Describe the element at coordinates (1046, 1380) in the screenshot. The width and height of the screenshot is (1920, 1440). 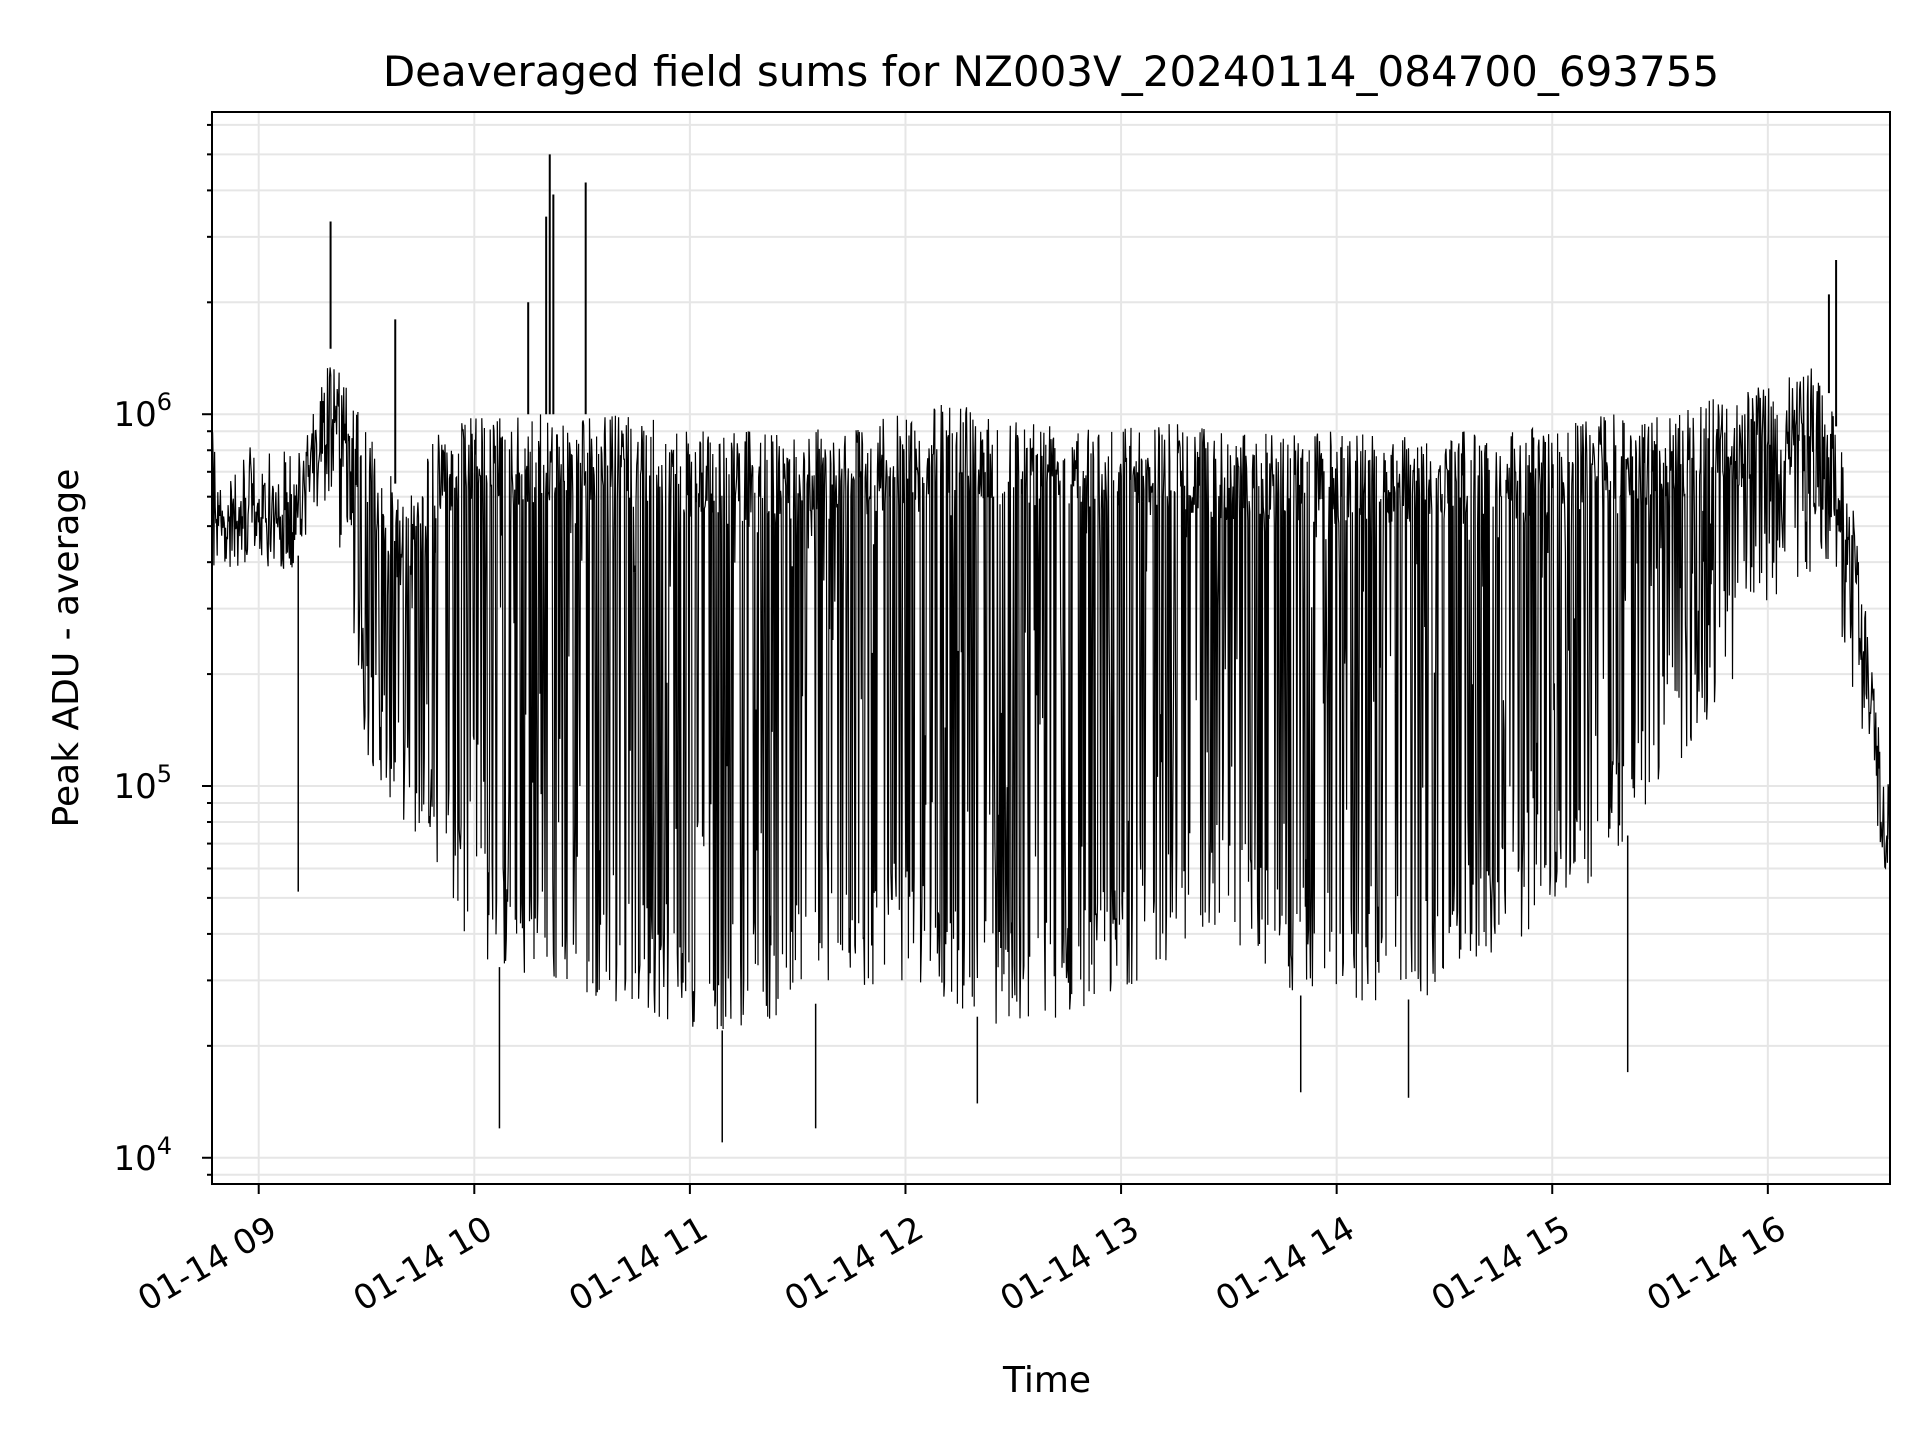
I see `x-axis-label: Time` at that location.